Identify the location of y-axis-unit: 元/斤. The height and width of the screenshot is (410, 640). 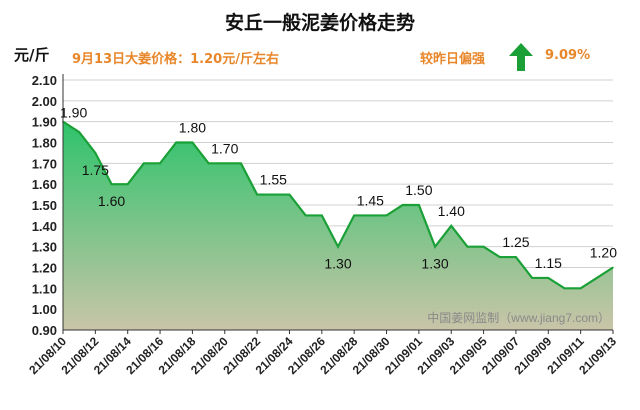
(32, 55).